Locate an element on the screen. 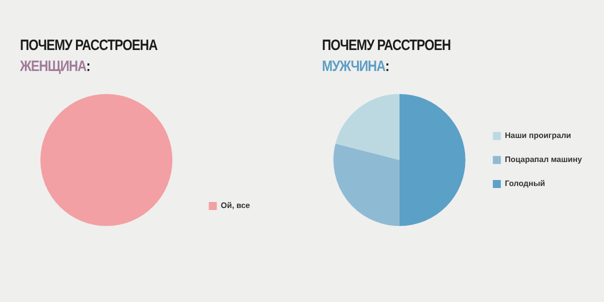 Image resolution: width=604 pixels, height=302 pixels. chart-subtitle: ЖЕНЩИНА: is located at coordinates (55, 66).